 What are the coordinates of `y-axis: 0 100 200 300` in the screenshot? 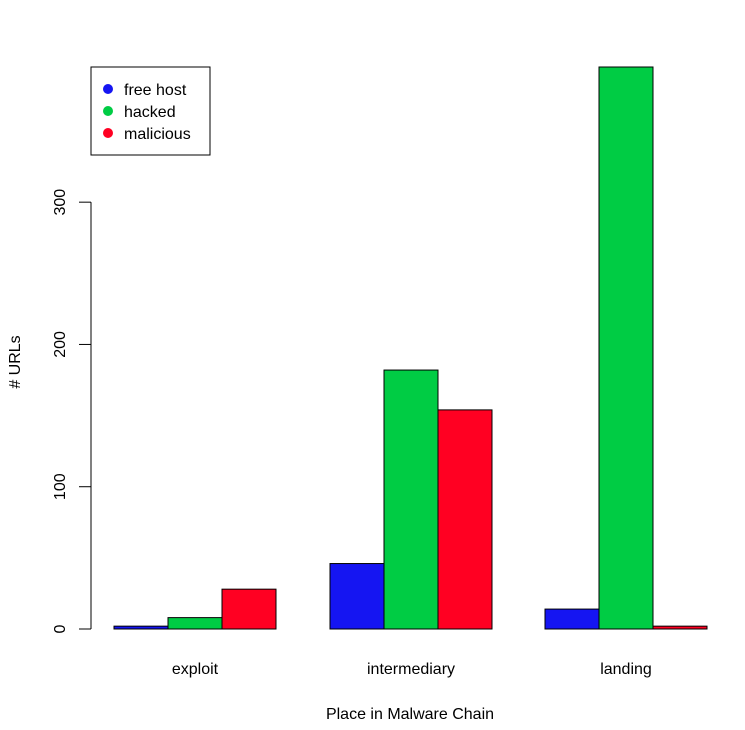 It's located at (72, 411).